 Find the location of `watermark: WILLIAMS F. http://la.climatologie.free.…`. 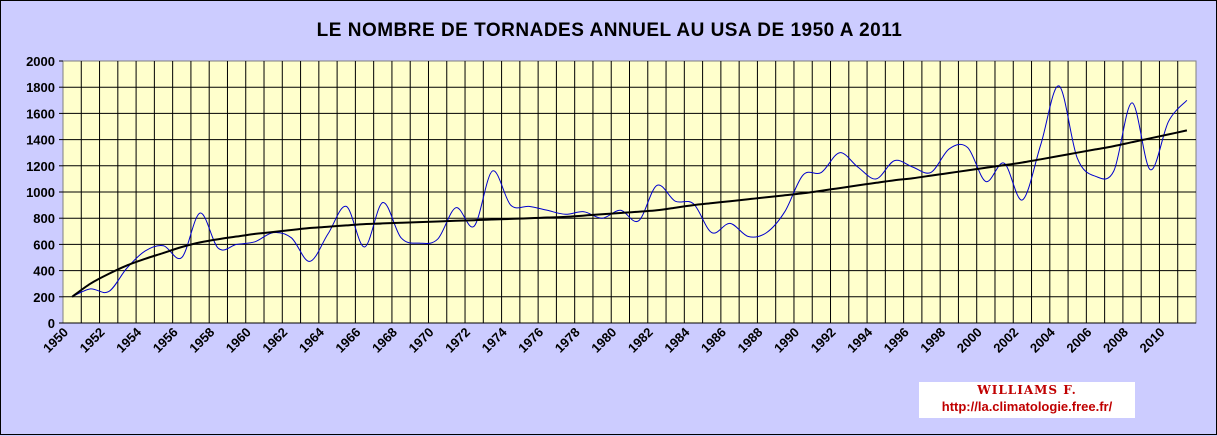

watermark: WILLIAMS F. http://la.climatologie.free.… is located at coordinates (1027, 400).